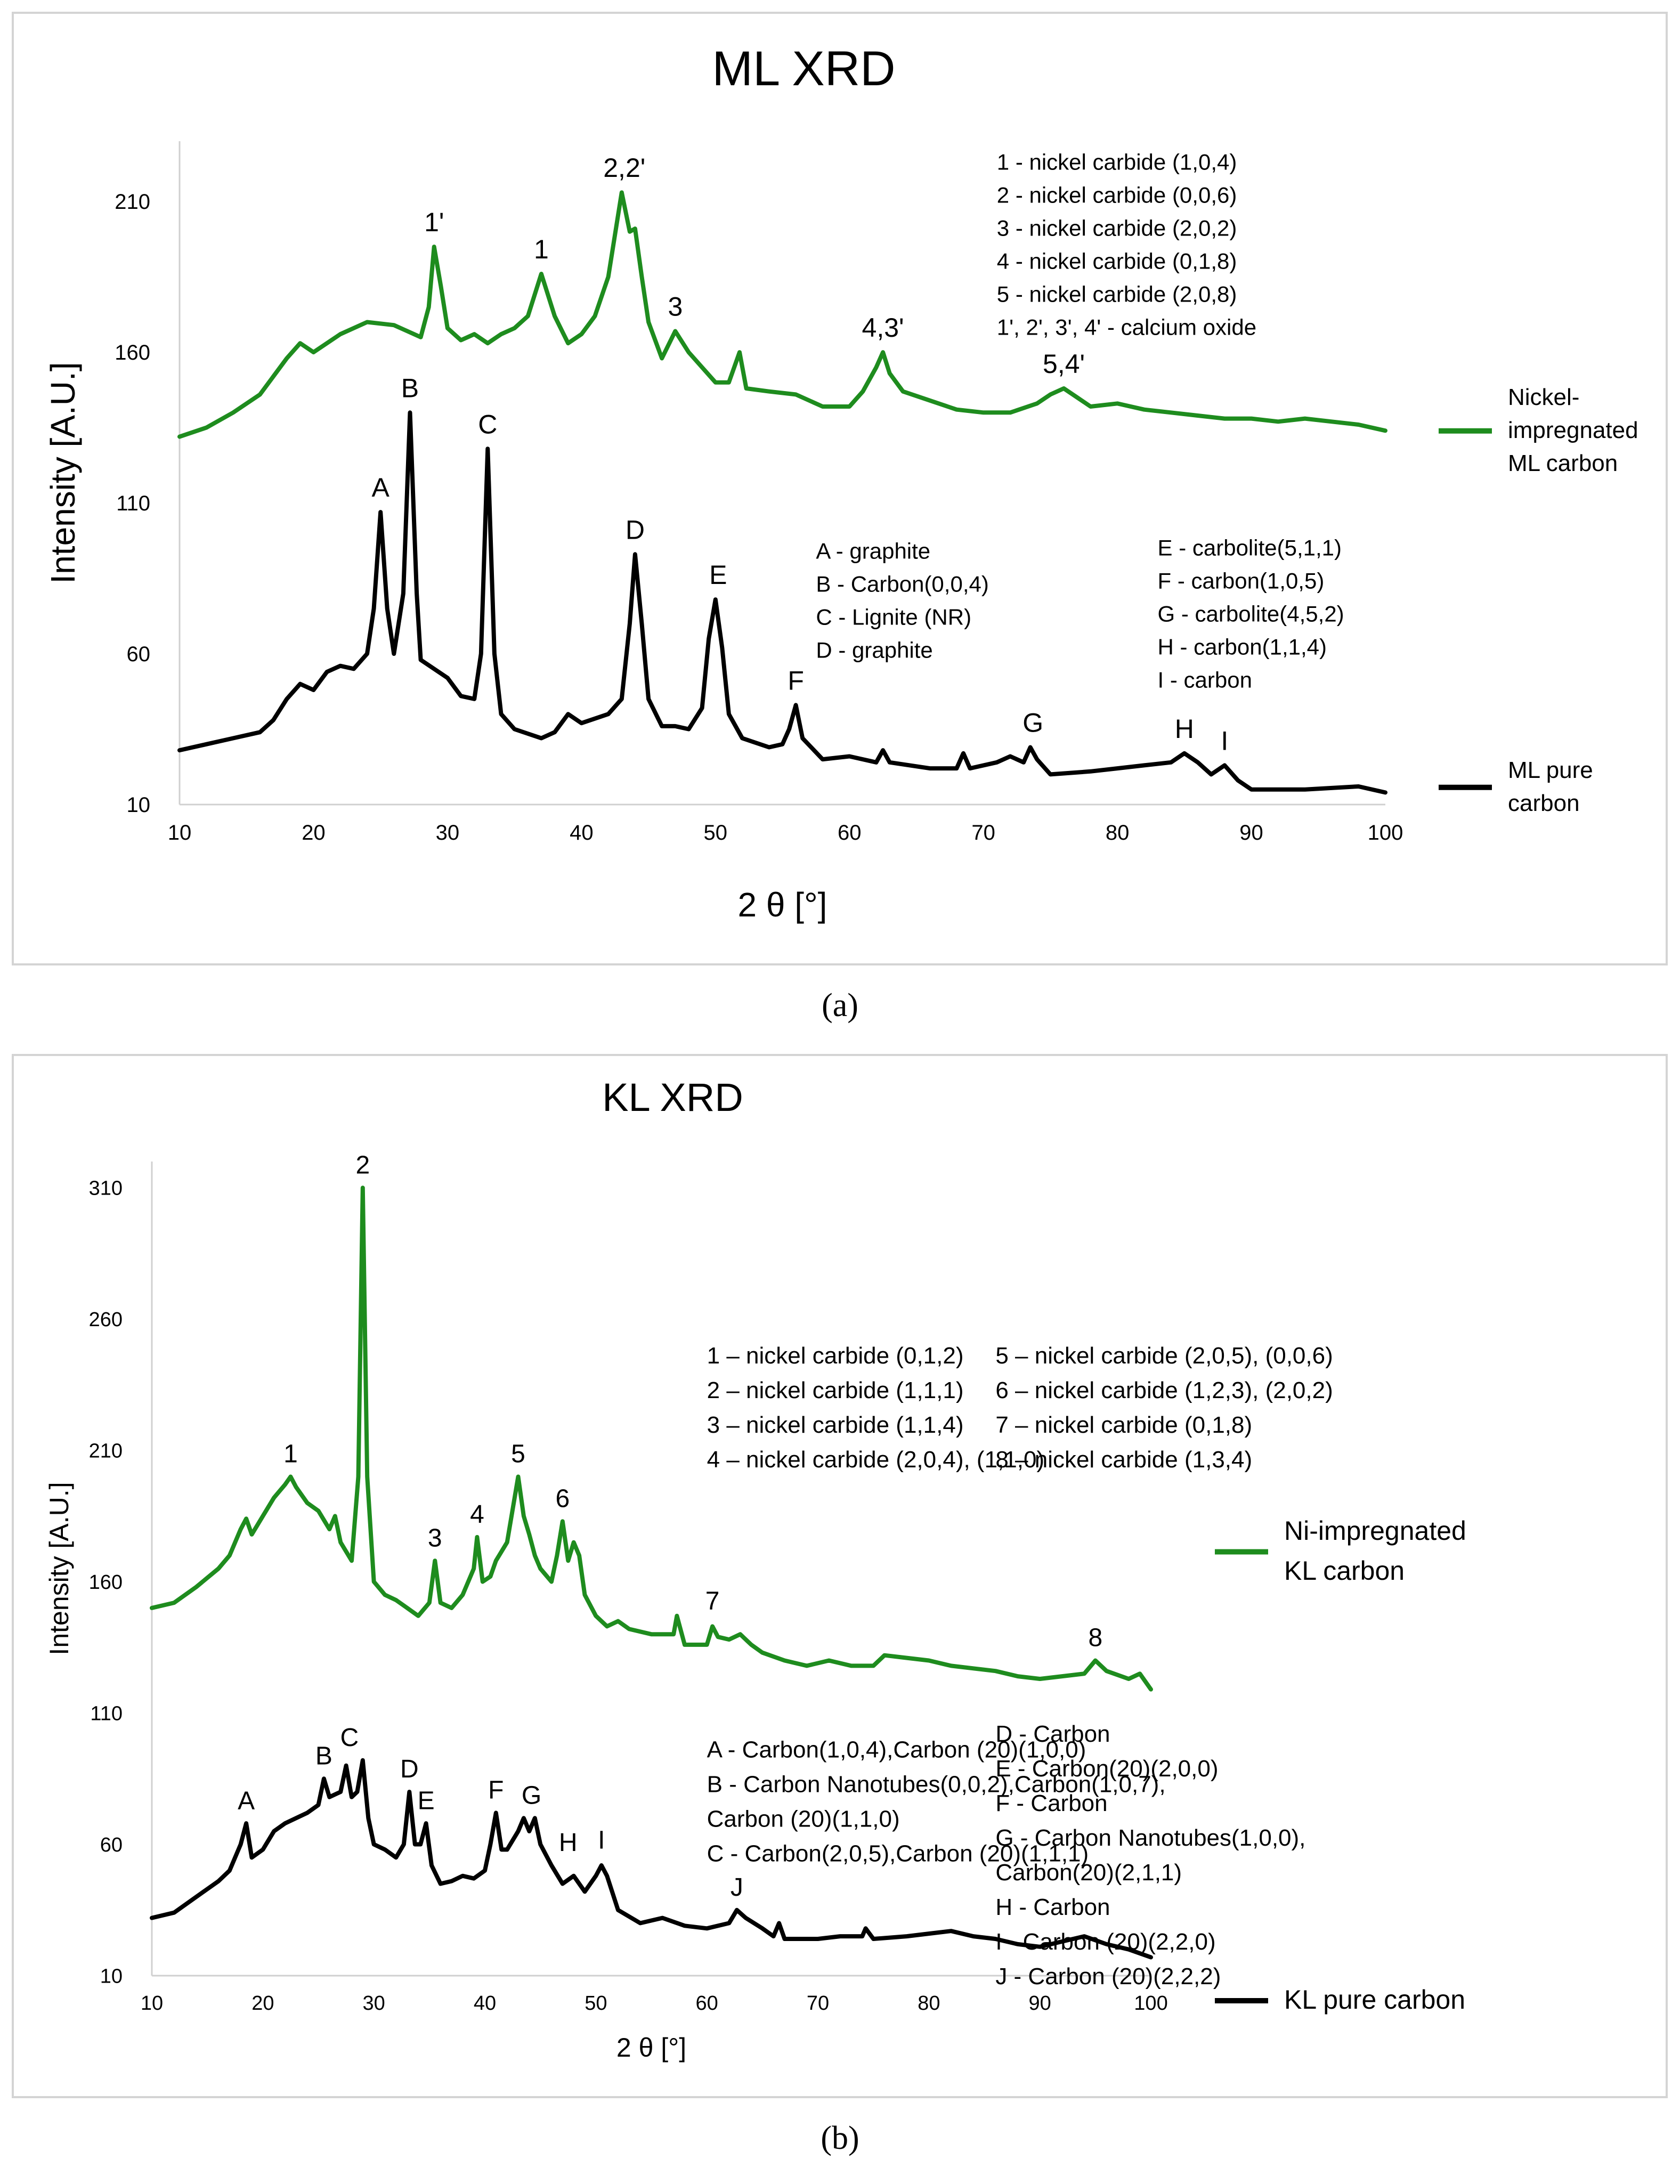 This screenshot has width=1680, height=2184. I want to click on peak-label: 4,3', so click(883, 328).